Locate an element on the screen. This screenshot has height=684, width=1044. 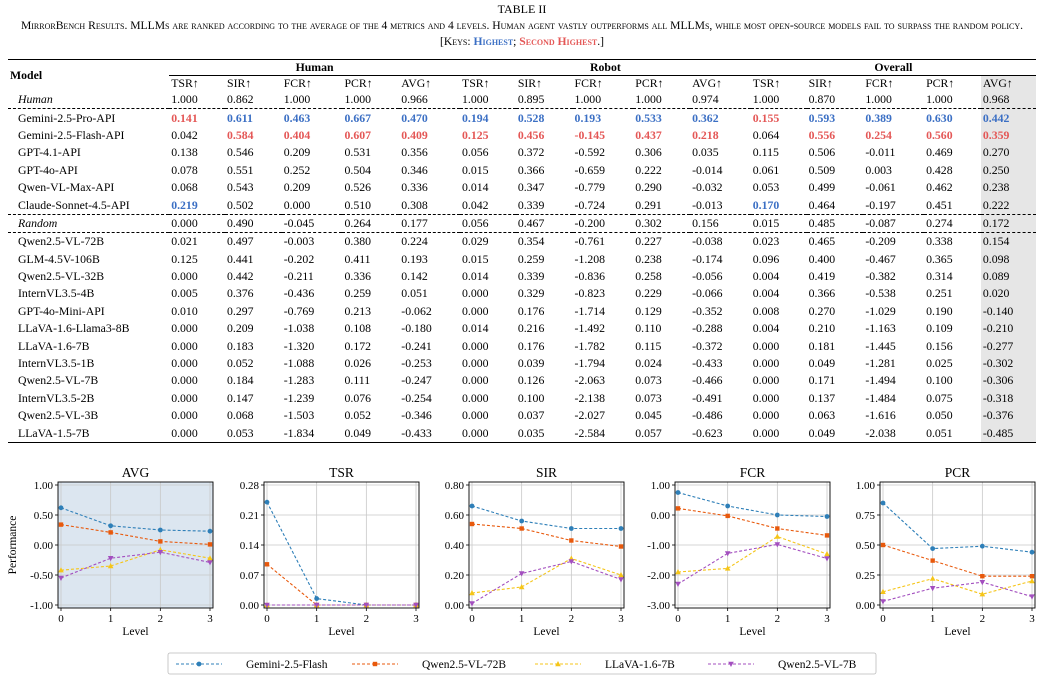
caption-key-second: Second Highest is located at coordinates (558, 41).